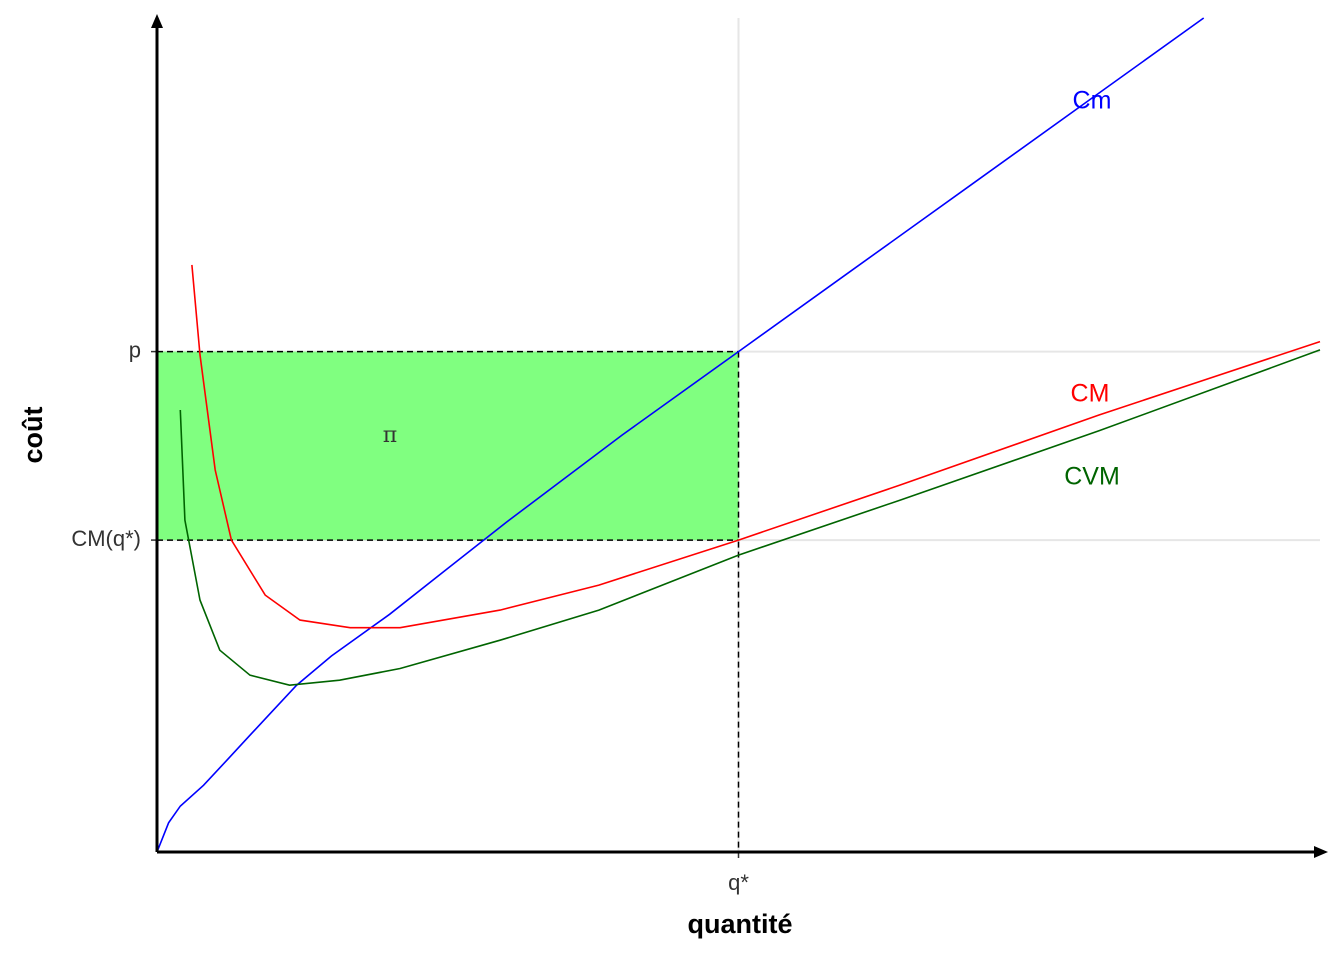 The height and width of the screenshot is (960, 1344). Describe the element at coordinates (135, 349) in the screenshot. I see `y-tick-label: p` at that location.